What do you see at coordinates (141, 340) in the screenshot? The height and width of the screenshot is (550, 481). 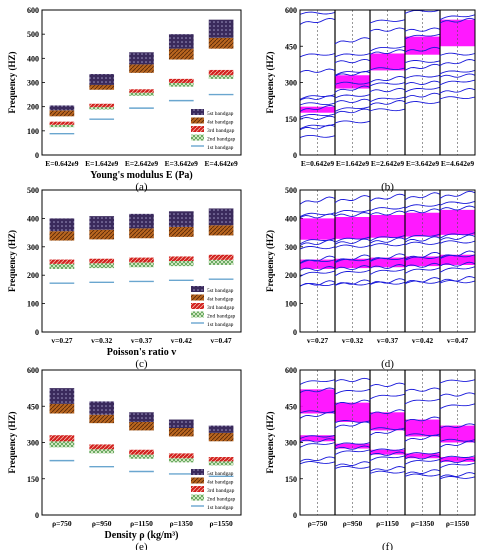 I see `x-tick-label: v=0.37` at bounding box center [141, 340].